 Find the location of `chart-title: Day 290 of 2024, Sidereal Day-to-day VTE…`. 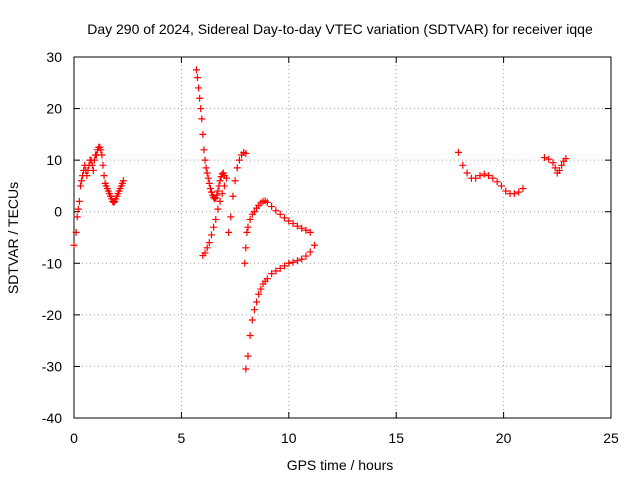

chart-title: Day 290 of 2024, Sidereal Day-to-day VTE… is located at coordinates (340, 29).